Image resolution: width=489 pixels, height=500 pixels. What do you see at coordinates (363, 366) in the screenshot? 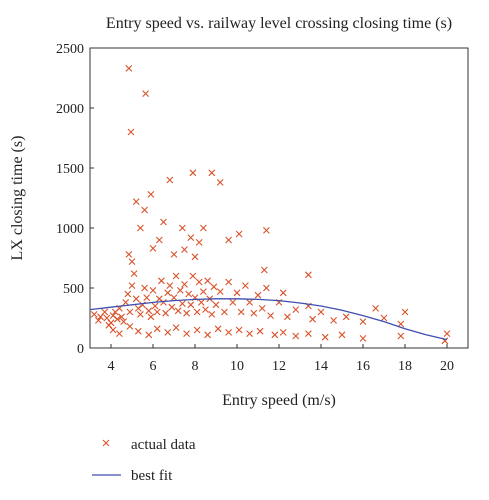
I see `x-tick-label: 16` at bounding box center [363, 366].